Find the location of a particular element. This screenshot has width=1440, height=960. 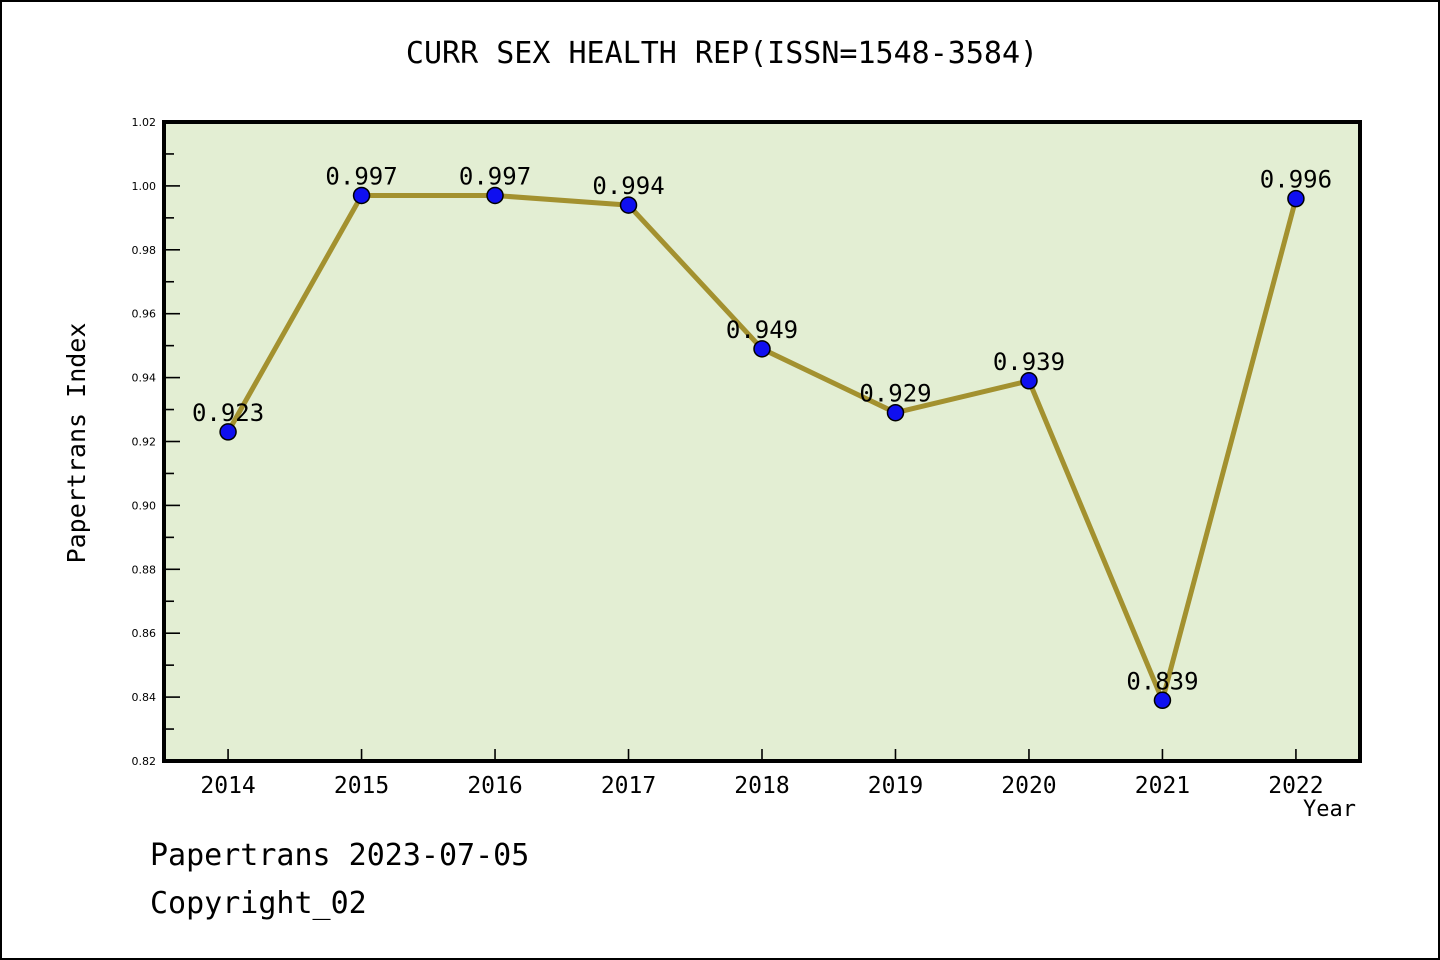

x-tick-label: 2016 is located at coordinates (494, 786).